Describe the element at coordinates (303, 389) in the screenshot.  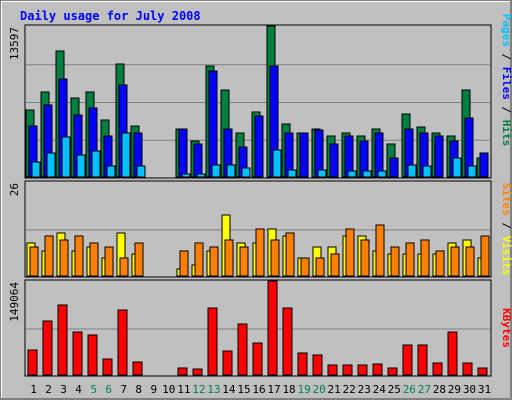
I see `x-tick-label-day-19: 19` at that location.